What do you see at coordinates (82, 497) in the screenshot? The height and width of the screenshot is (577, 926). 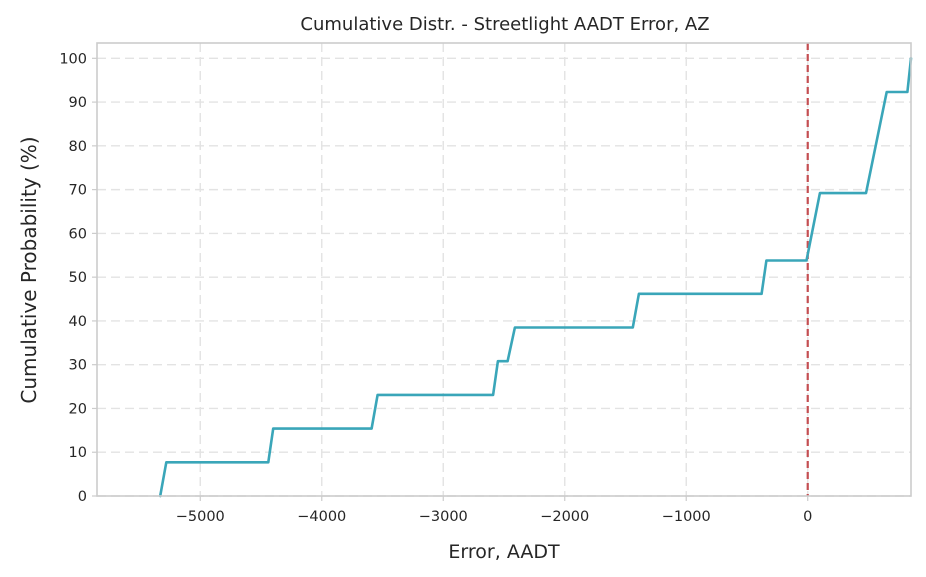 I see `y-tick-label: 0` at bounding box center [82, 497].